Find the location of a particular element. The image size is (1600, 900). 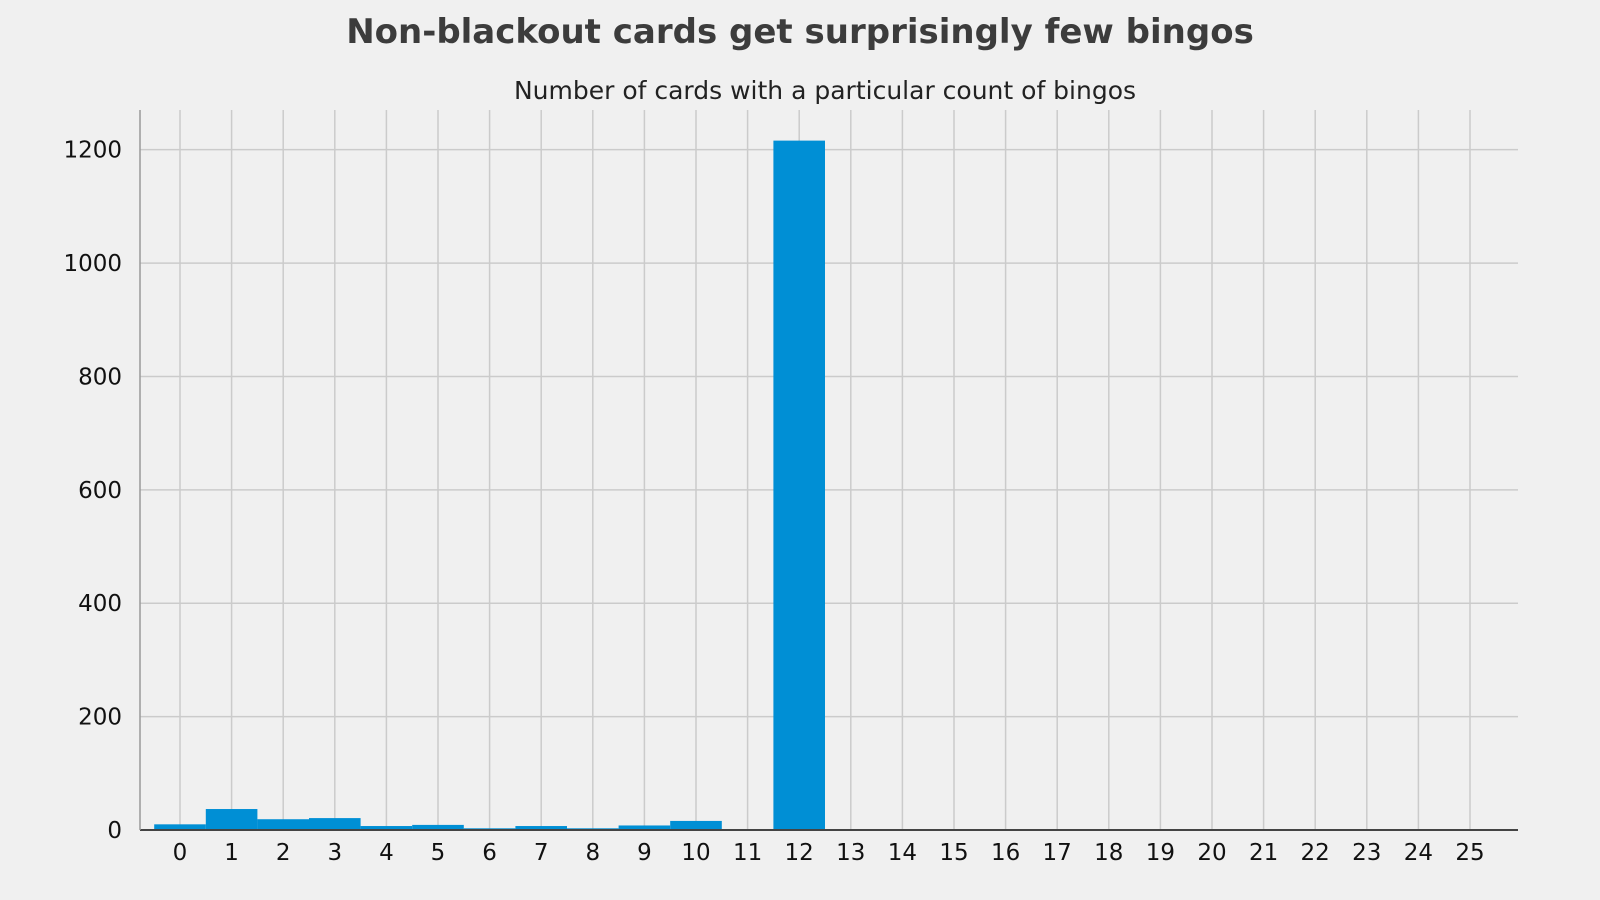

x-tick-label: 23 is located at coordinates (1366, 853).